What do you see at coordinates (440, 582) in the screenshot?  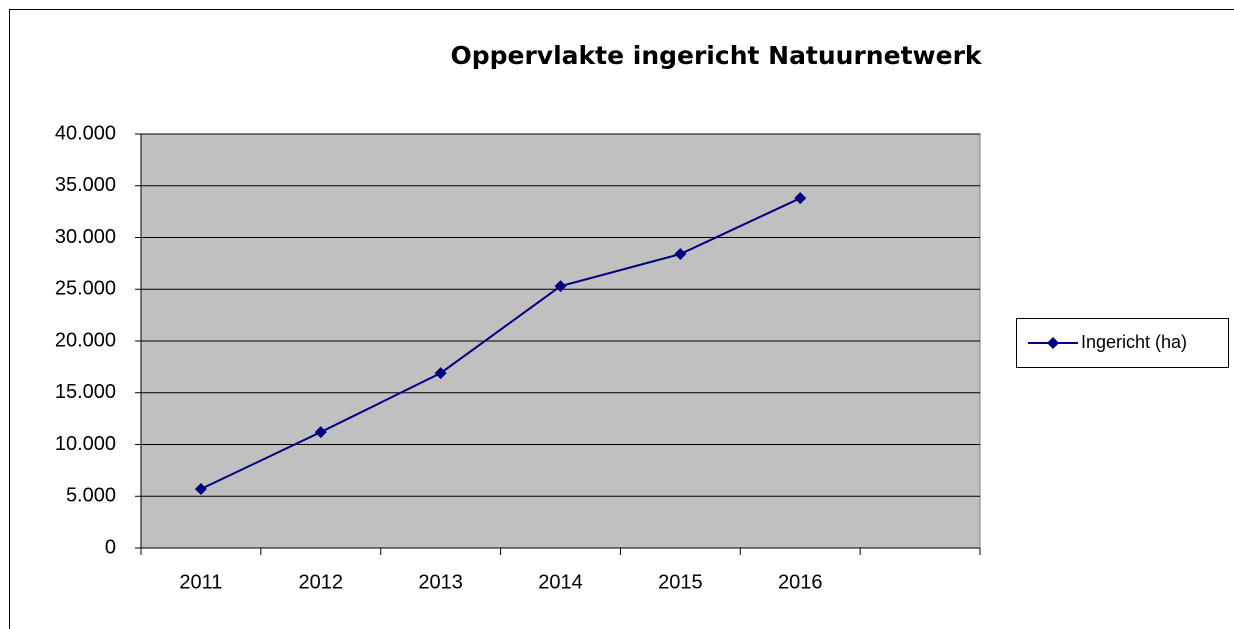 I see `x-tick-label: 2013` at bounding box center [440, 582].